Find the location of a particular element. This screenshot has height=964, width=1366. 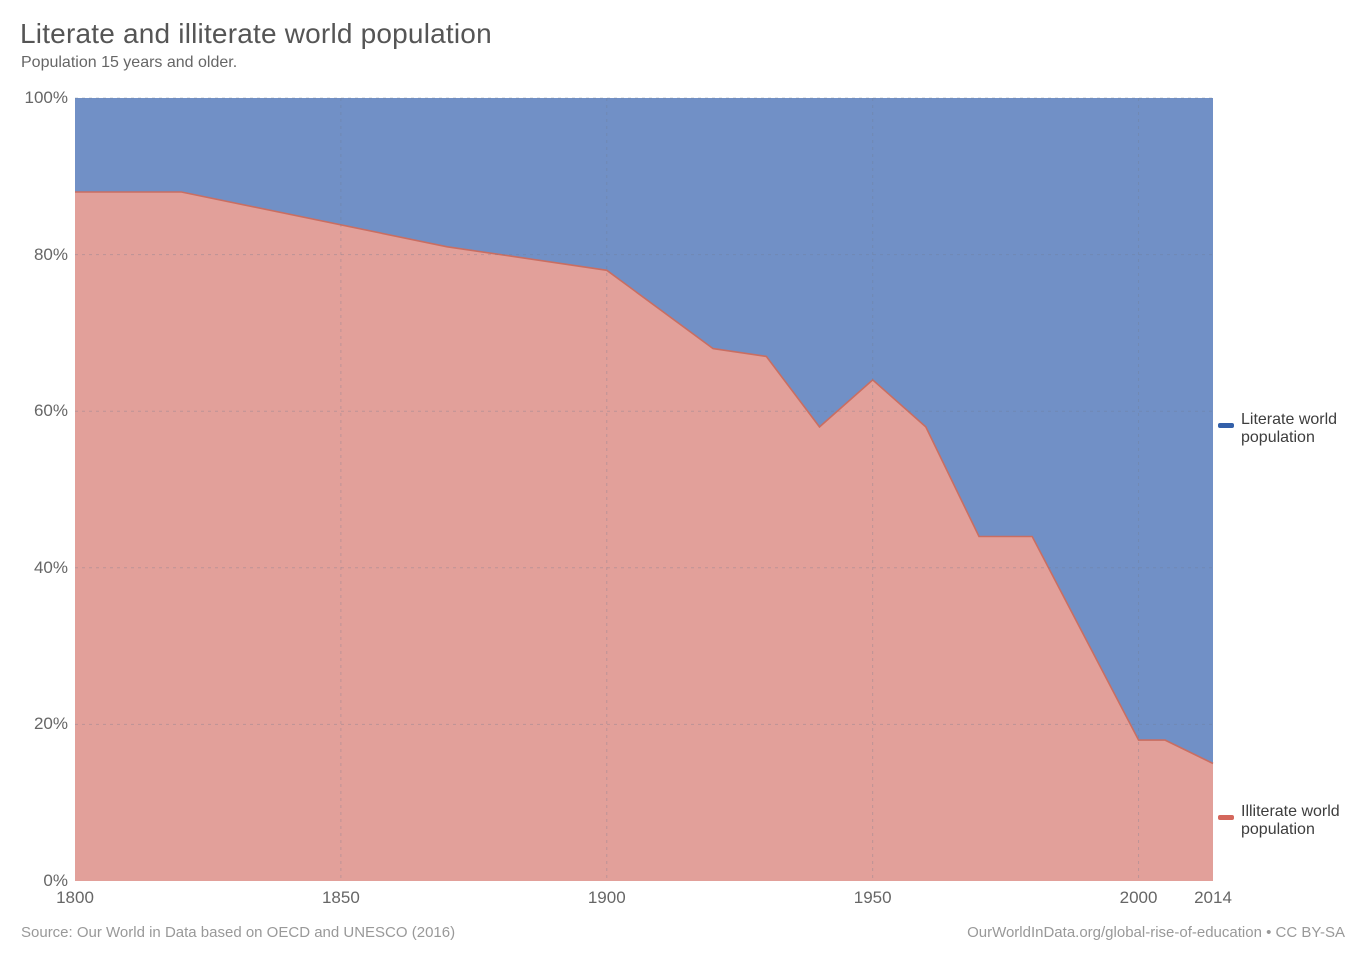

legend-item-literate: Literate world population is located at coordinates (1292, 429).